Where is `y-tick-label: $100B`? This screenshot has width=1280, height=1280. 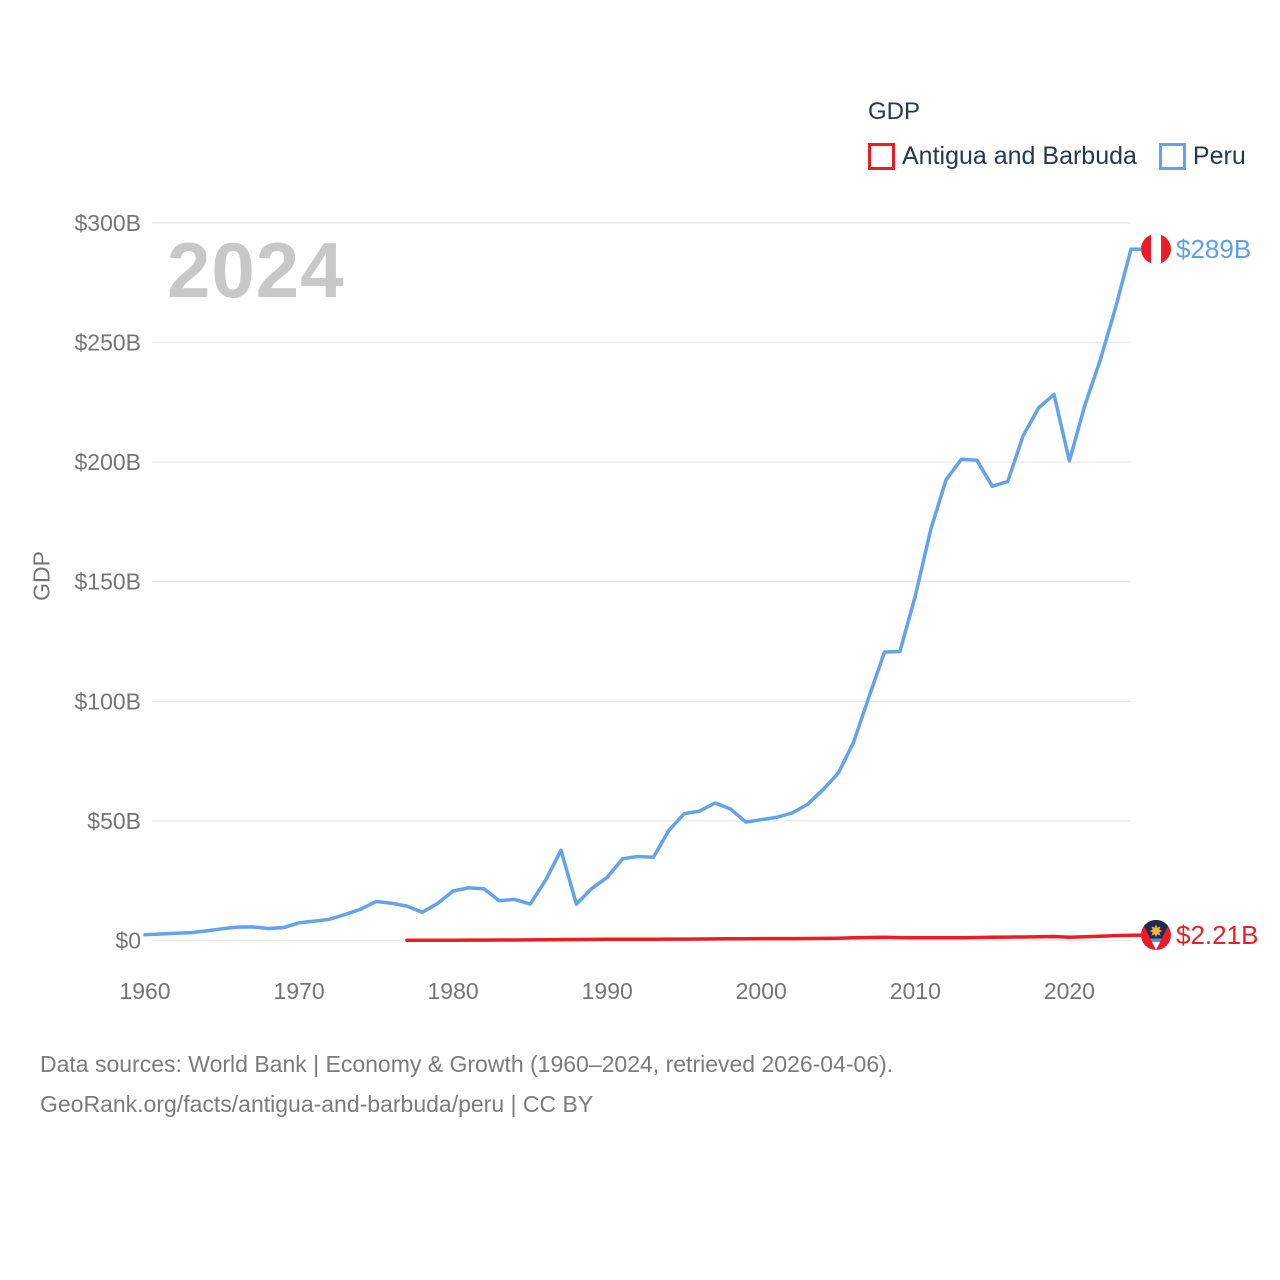 y-tick-label: $100B is located at coordinates (107, 701).